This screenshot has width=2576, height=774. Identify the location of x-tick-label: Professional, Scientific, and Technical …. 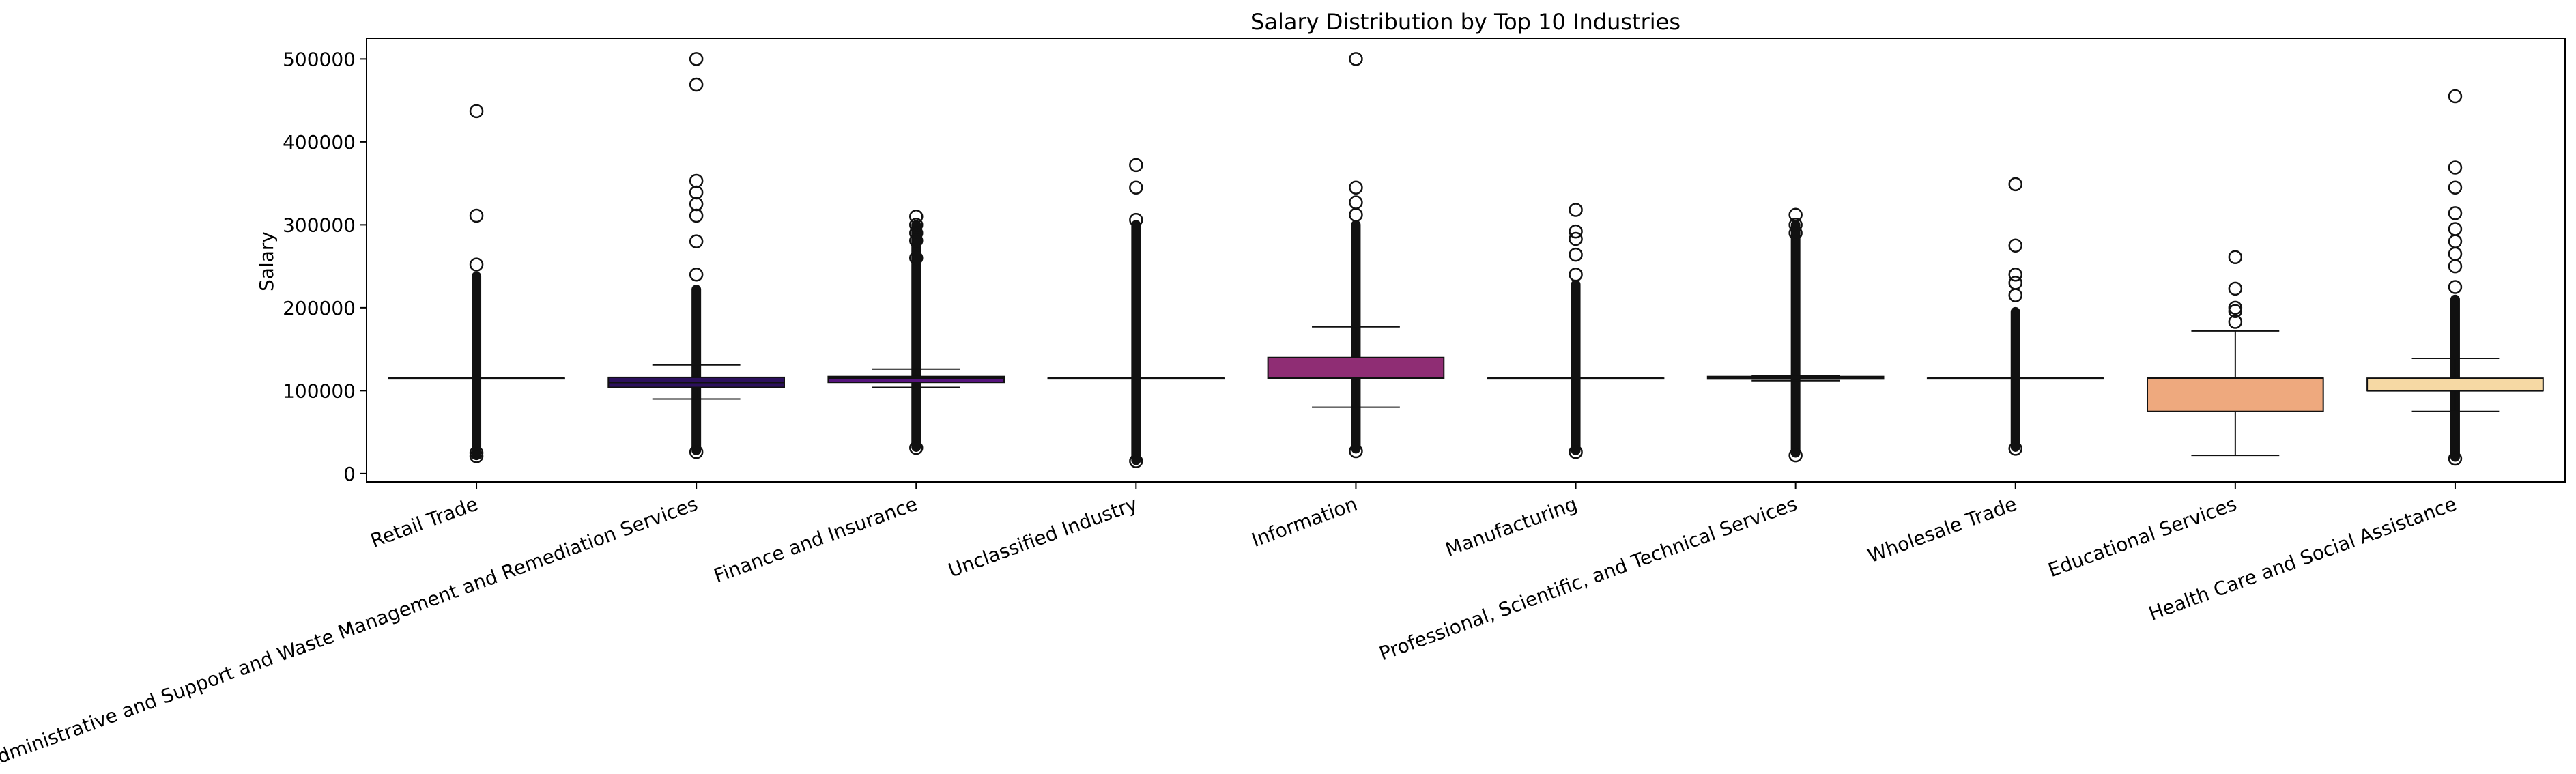
(1588, 579).